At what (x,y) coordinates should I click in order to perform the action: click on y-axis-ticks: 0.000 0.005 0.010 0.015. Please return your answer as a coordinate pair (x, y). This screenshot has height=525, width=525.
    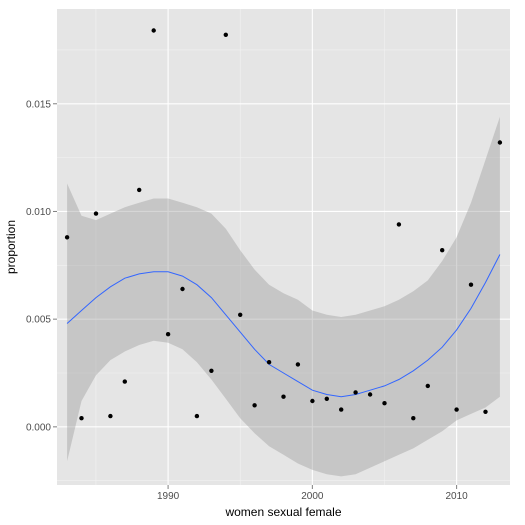
    Looking at the image, I should click on (41, 266).